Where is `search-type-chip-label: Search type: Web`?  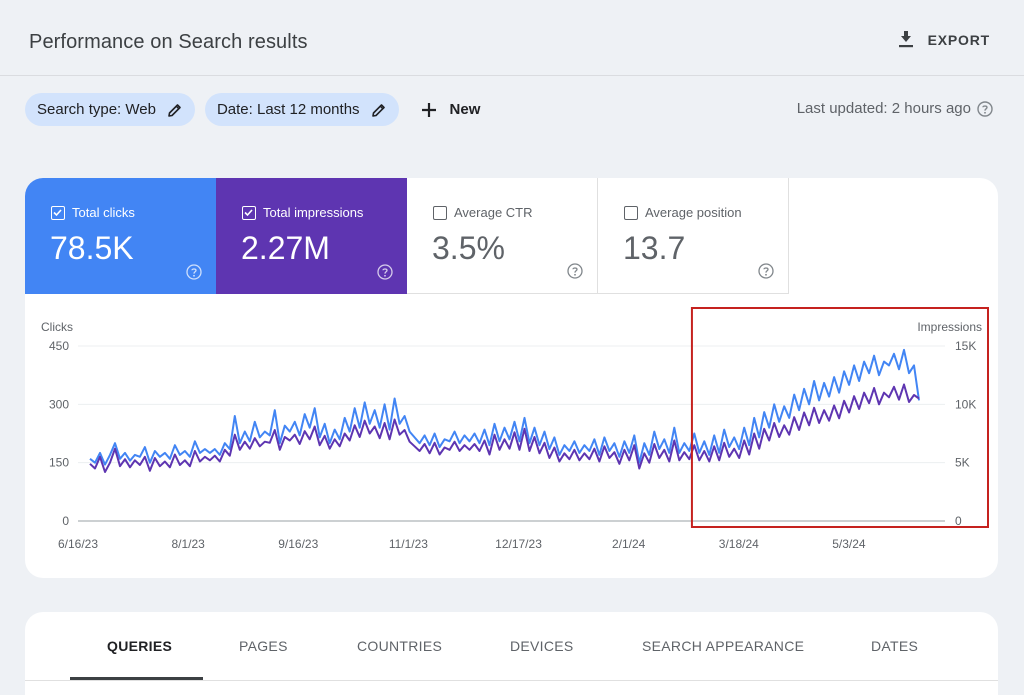
search-type-chip-label: Search type: Web is located at coordinates (96, 109).